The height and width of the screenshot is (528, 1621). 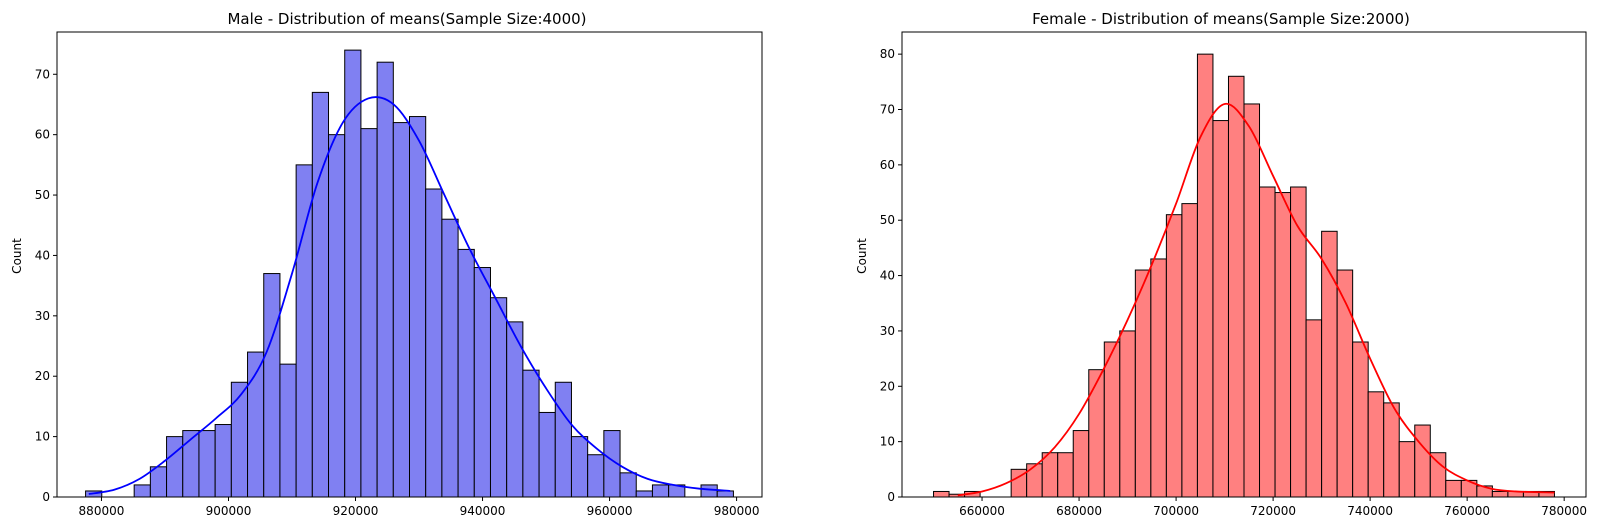 I want to click on female-x-tick-label: 680000, so click(x=1079, y=511).